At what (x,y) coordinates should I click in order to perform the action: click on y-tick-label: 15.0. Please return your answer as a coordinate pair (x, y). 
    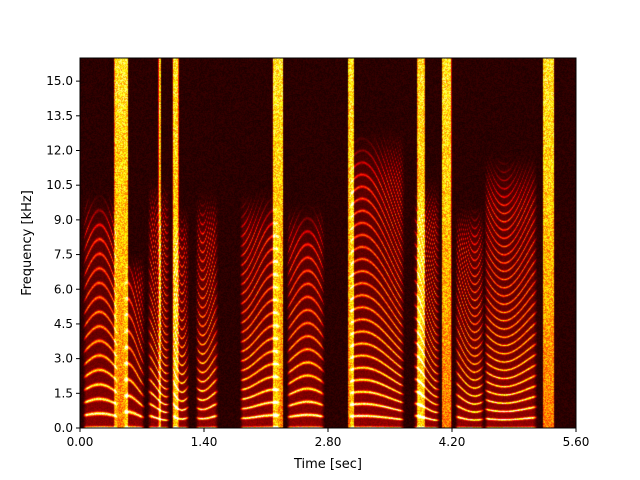
    Looking at the image, I should click on (59, 81).